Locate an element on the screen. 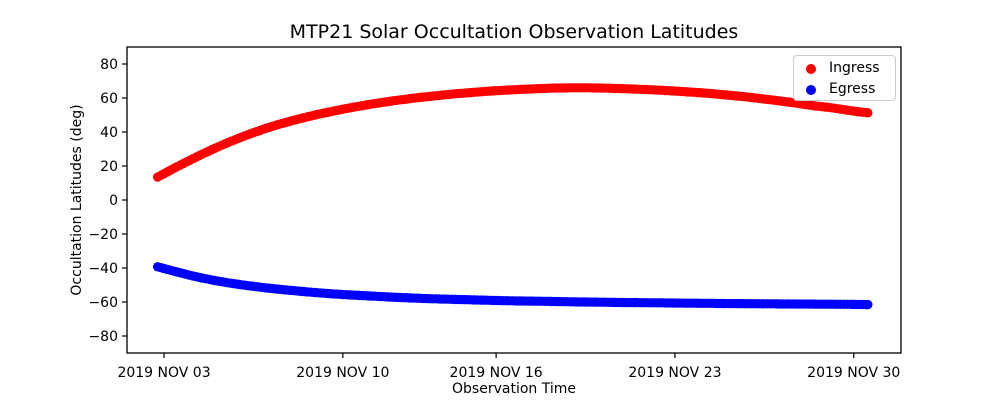 The width and height of the screenshot is (1000, 400). x-tick-label: 2019 NOV 10 is located at coordinates (342, 373).